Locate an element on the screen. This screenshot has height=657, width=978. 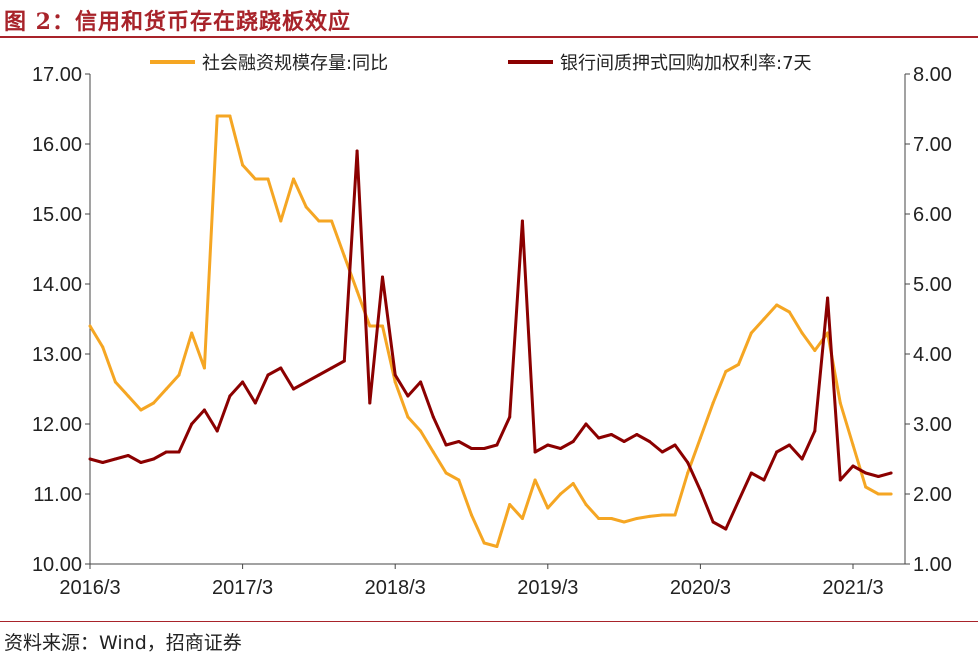
source-note: 资料来源：Wind，招商证券 is located at coordinates (123, 643).